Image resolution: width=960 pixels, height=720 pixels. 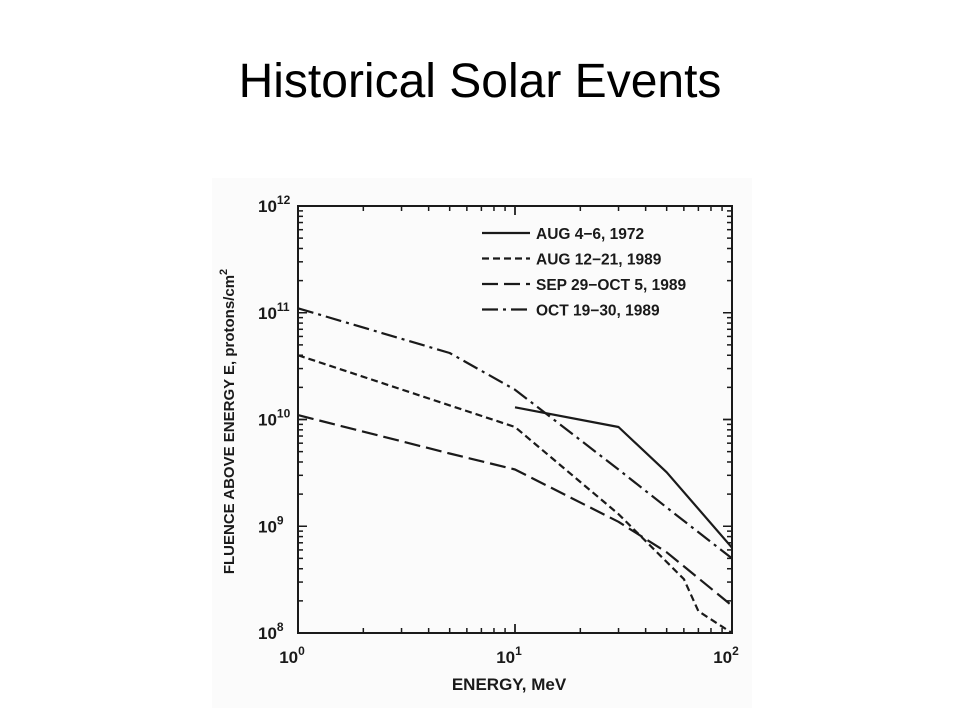 What do you see at coordinates (599, 260) in the screenshot?
I see `legend-label: AUG 12−21, 1989` at bounding box center [599, 260].